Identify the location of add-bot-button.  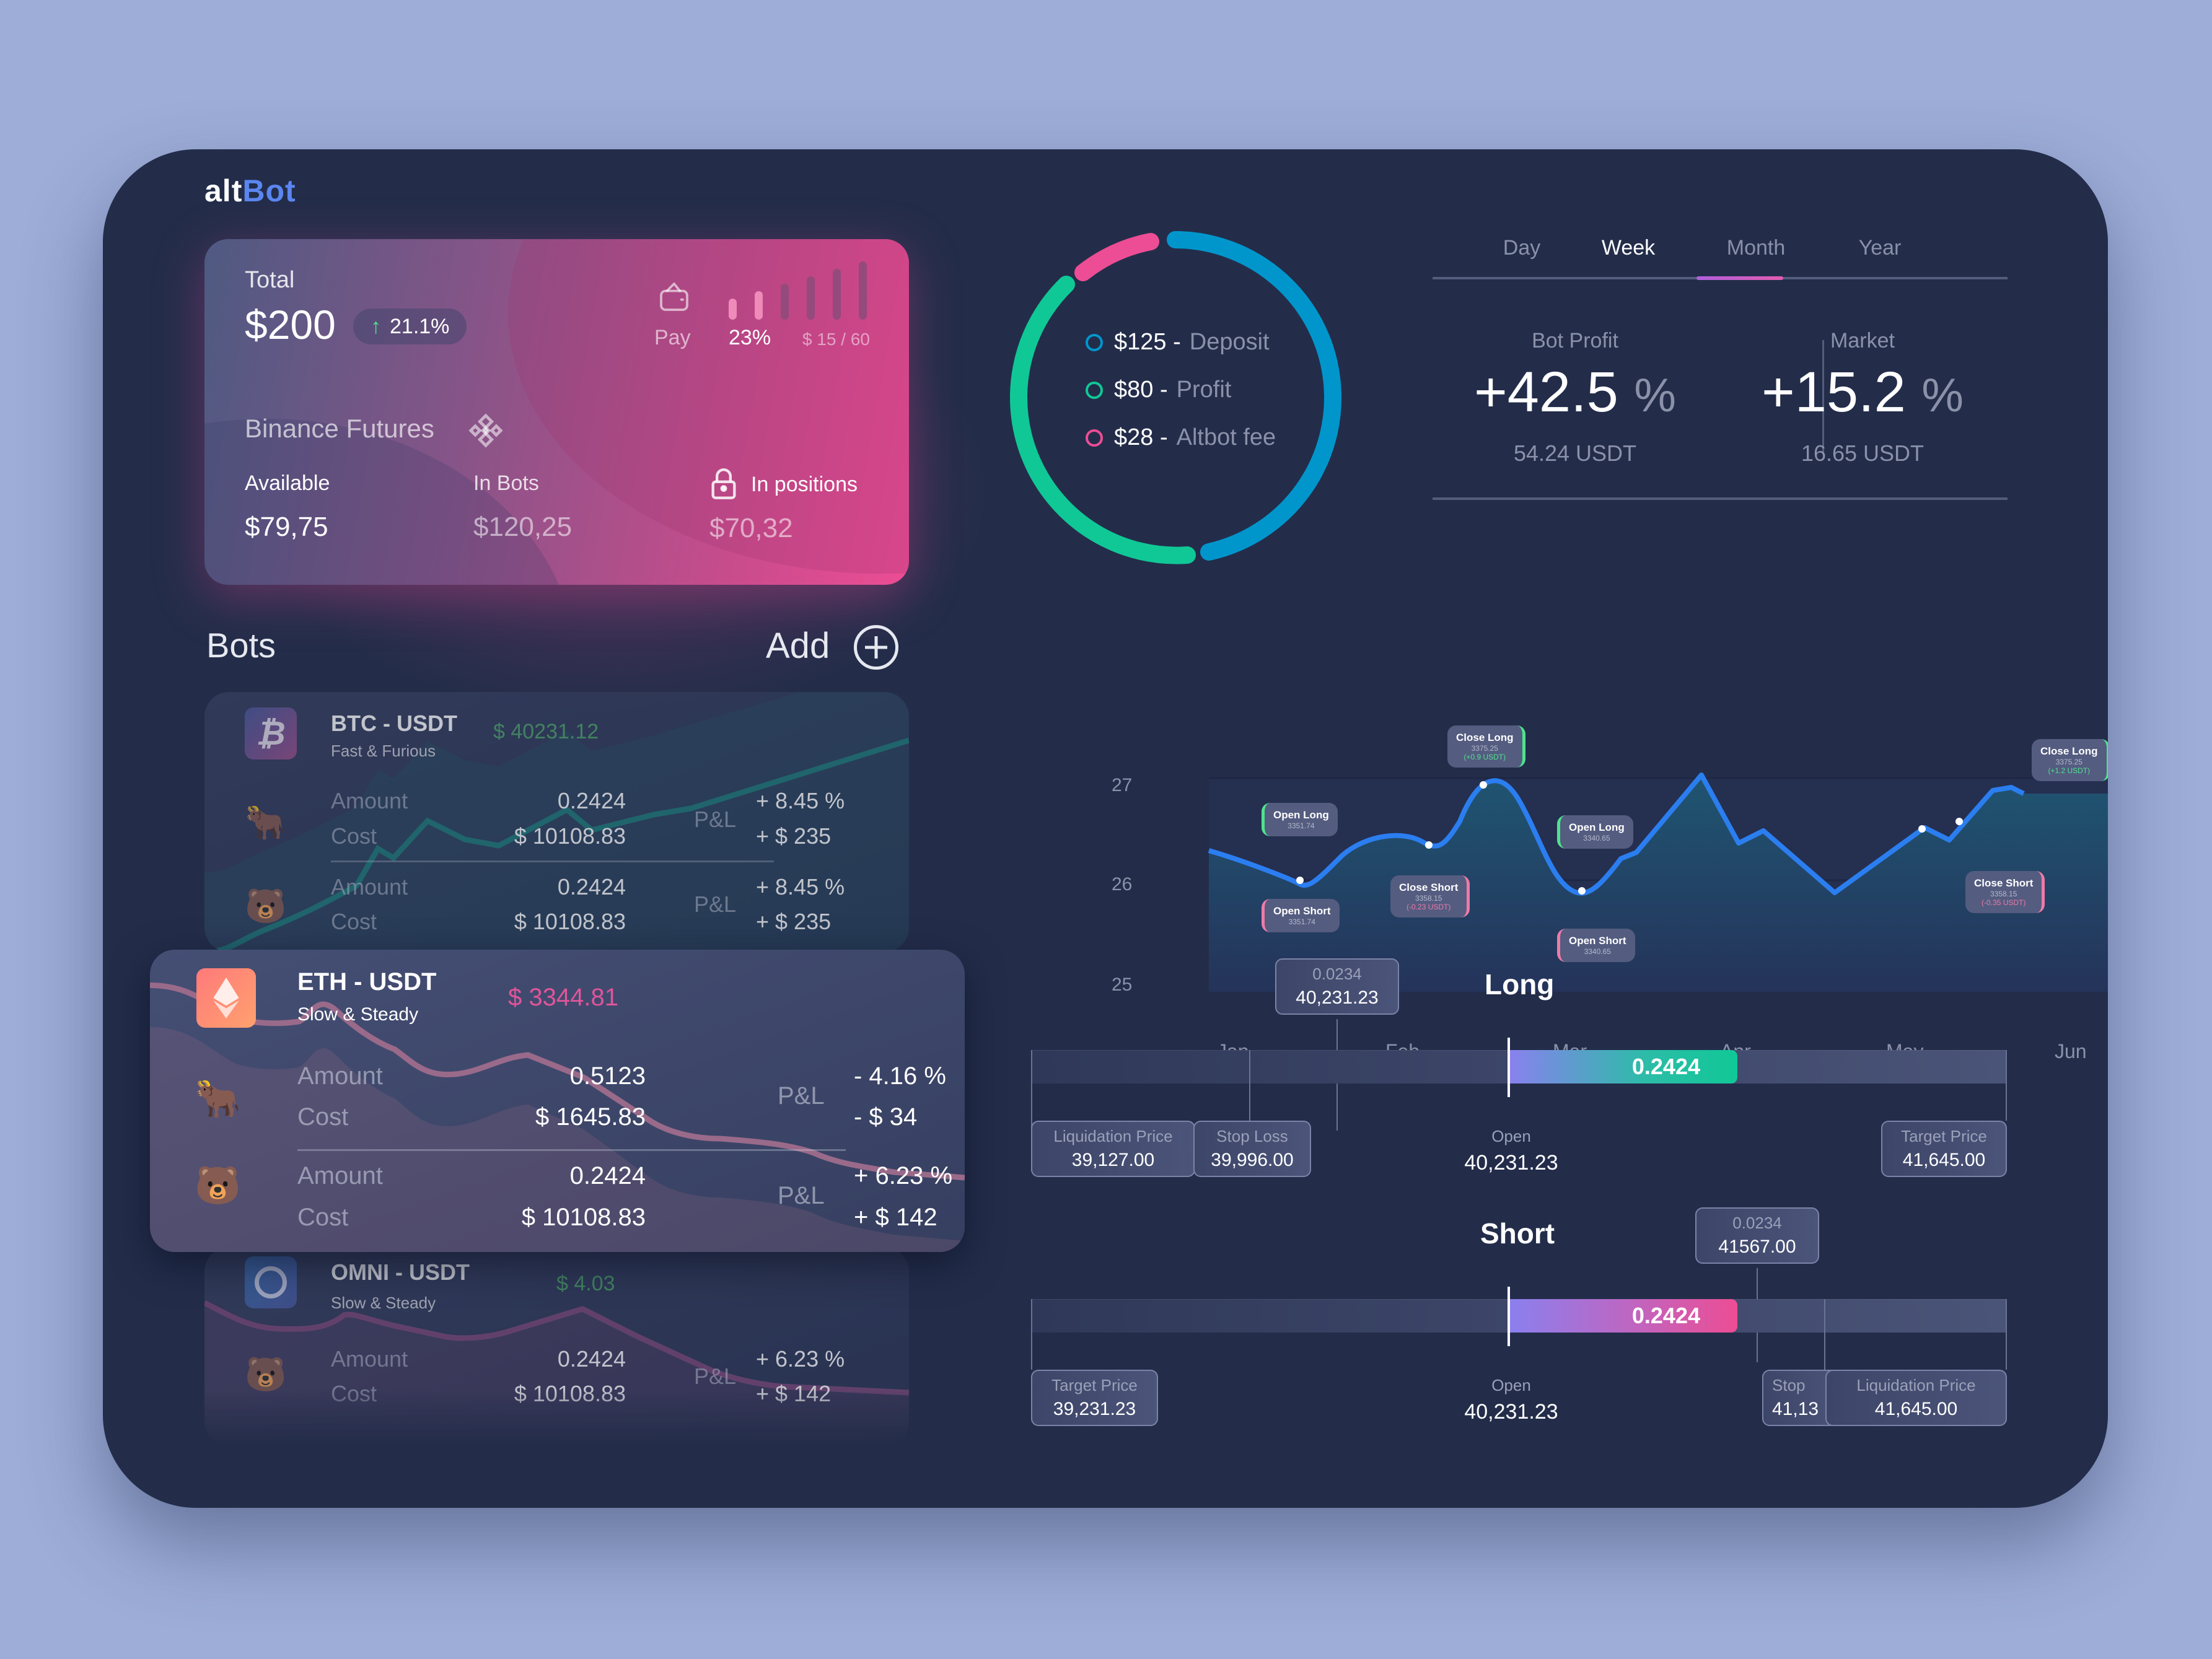
(876, 647).